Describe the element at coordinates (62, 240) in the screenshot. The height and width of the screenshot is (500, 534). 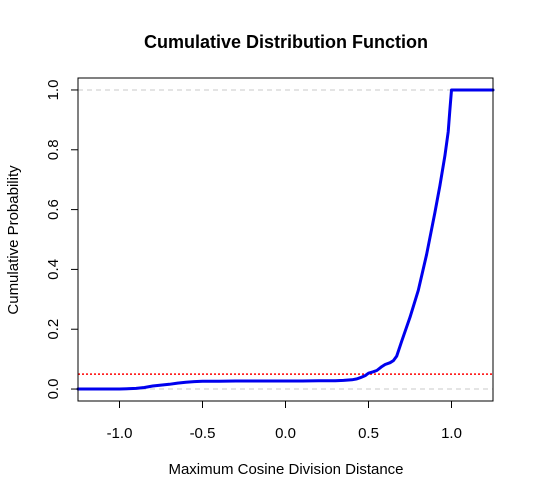
I see `y-axis: 0.0 0.2 0.4 0.6 0.8 1.0` at that location.